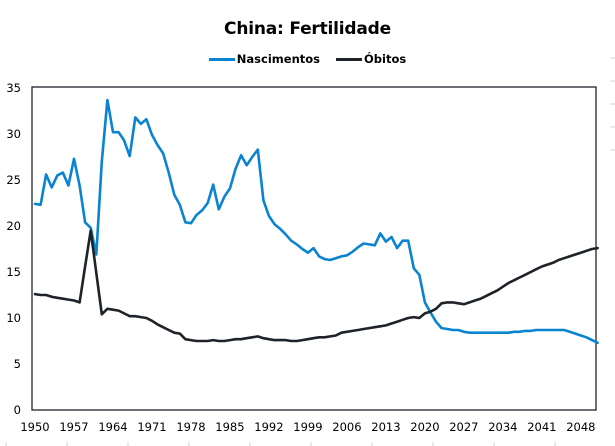 The height and width of the screenshot is (446, 615). I want to click on y-tick-label: 20, so click(13, 226).